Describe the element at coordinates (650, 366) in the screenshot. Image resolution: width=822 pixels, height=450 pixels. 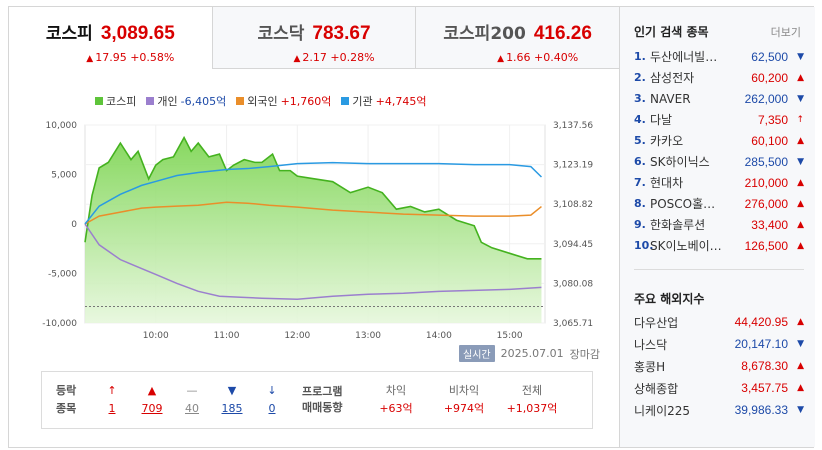
I see `index-name: 홍콩H` at that location.